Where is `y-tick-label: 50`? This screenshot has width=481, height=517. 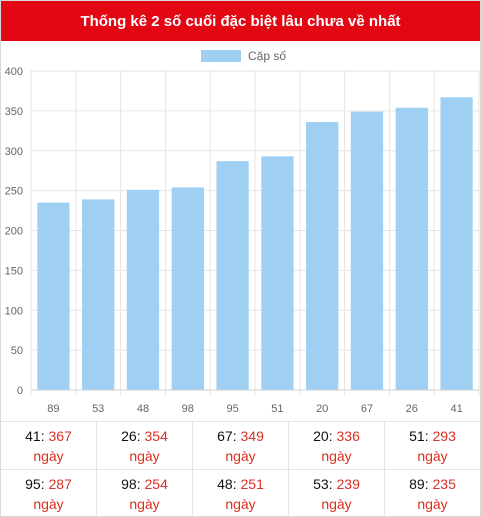 y-tick-label: 50 is located at coordinates (17, 351).